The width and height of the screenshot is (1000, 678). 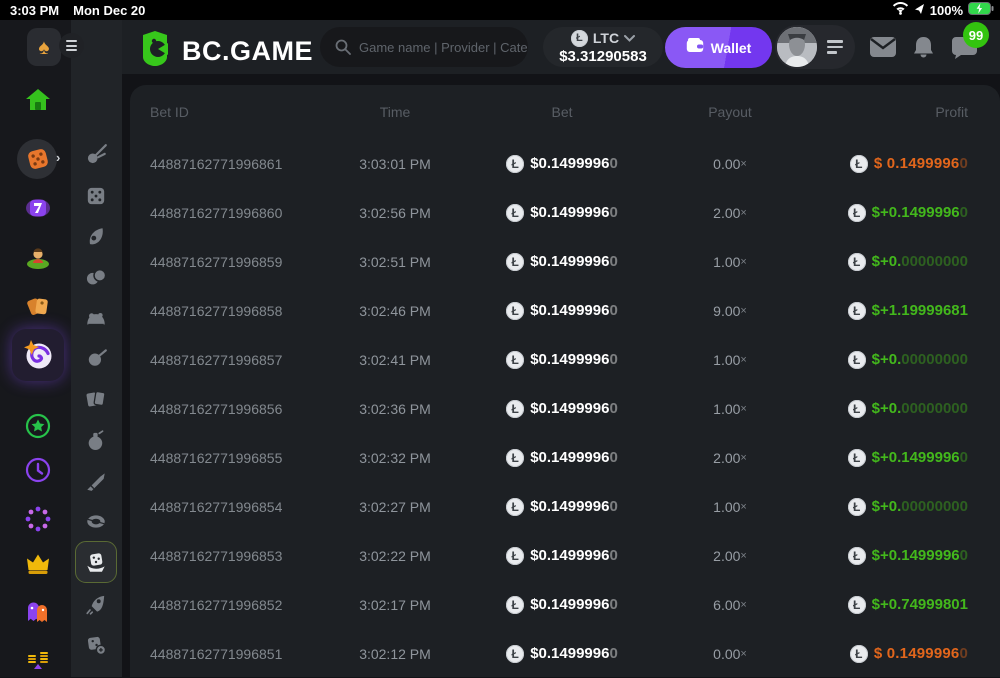 What do you see at coordinates (443, 47) in the screenshot?
I see `search-placeholder: Game name | Provider | Cate` at bounding box center [443, 47].